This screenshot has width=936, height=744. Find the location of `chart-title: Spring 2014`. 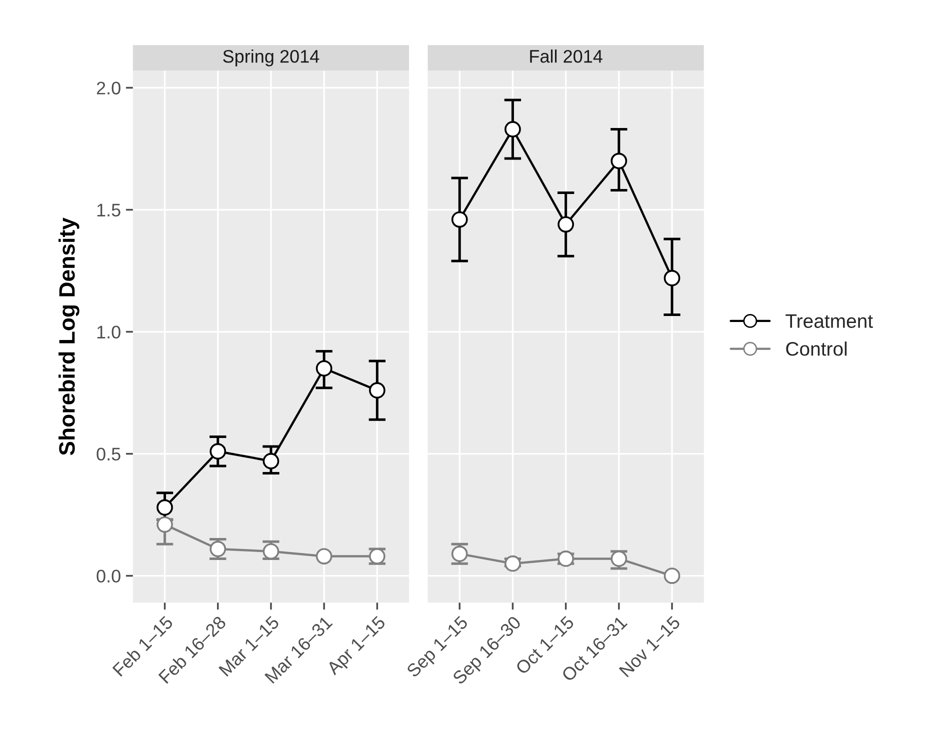

chart-title: Spring 2014 is located at coordinates (271, 57).